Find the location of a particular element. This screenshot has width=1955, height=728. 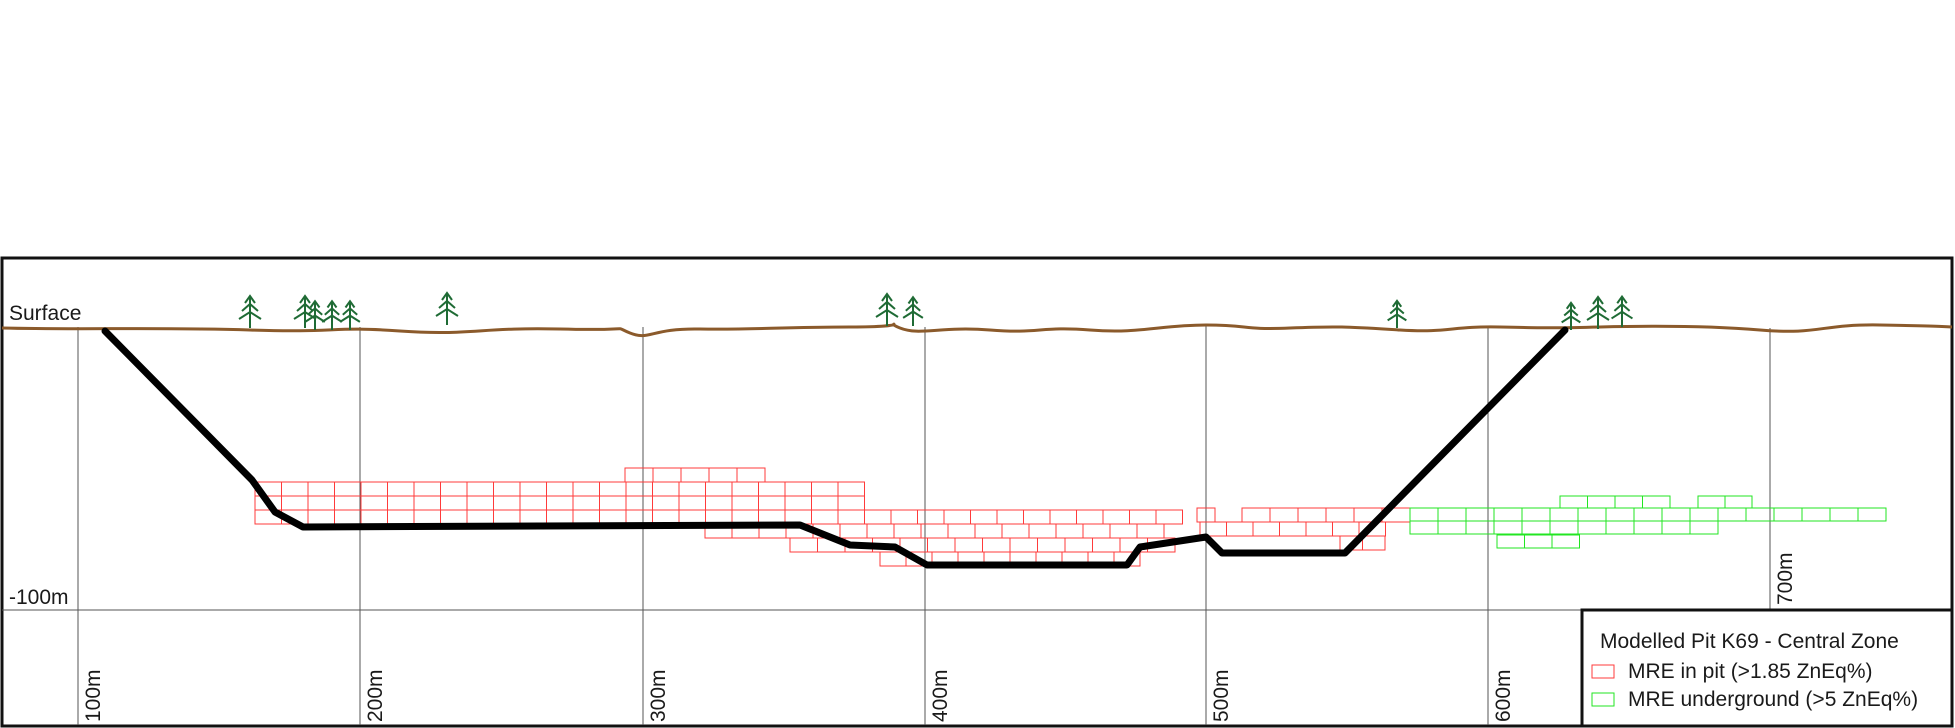

distance-label-300m: 300m is located at coordinates (658, 695).